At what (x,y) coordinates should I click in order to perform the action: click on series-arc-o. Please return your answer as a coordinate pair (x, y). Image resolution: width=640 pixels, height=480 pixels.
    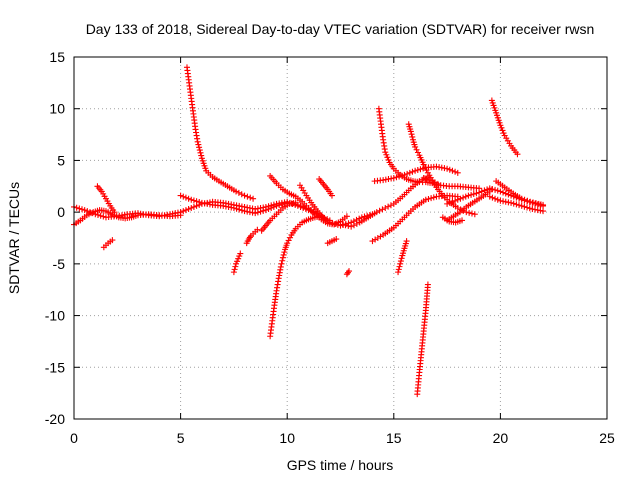
    Looking at the image, I should click on (348, 273).